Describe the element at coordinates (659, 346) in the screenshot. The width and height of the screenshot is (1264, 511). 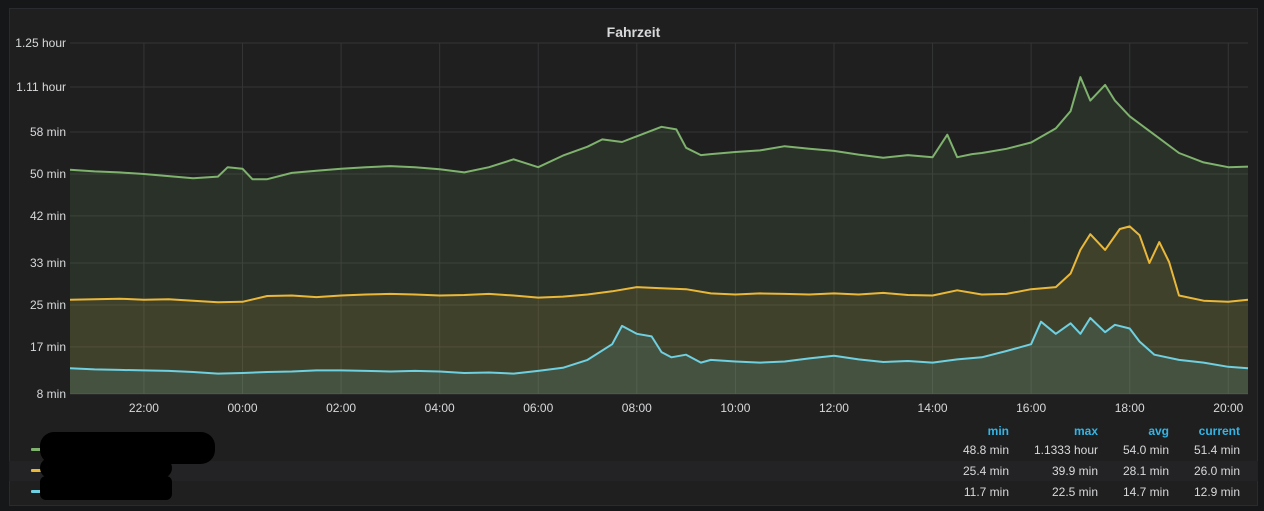
I see `series-2-line` at that location.